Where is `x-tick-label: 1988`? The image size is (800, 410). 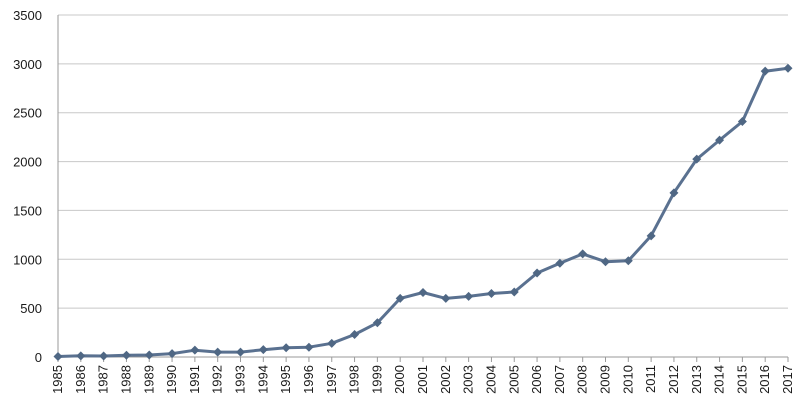 x-tick-label: 1988 is located at coordinates (125, 379).